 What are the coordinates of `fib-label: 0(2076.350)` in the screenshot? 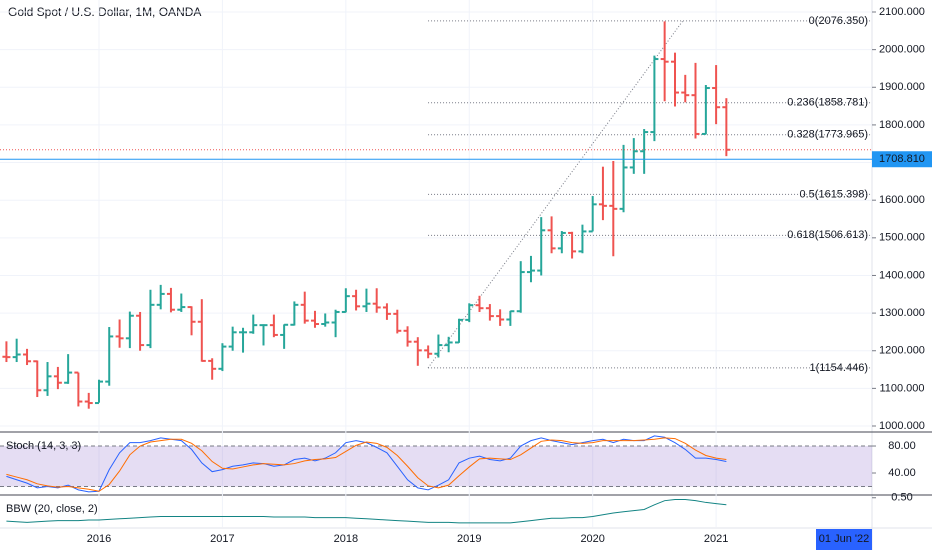 It's located at (838, 21).